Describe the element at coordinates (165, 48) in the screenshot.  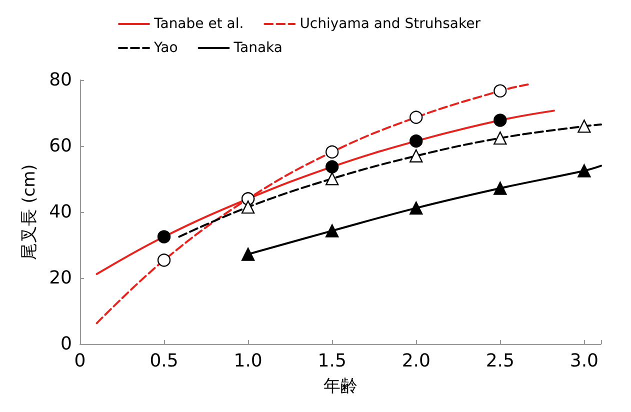
I see `legend-label: Yao` at that location.